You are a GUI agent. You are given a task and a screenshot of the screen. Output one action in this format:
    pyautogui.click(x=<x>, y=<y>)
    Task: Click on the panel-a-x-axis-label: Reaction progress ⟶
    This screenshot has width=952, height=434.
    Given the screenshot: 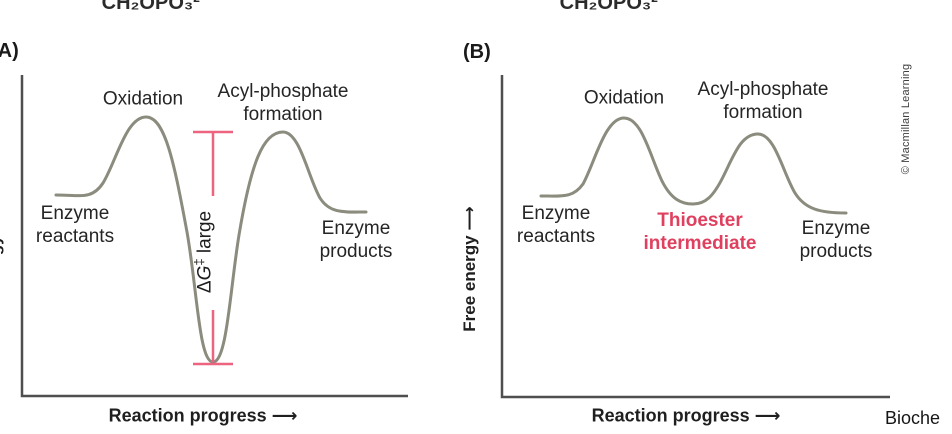 What is the action you would take?
    pyautogui.click(x=203, y=415)
    